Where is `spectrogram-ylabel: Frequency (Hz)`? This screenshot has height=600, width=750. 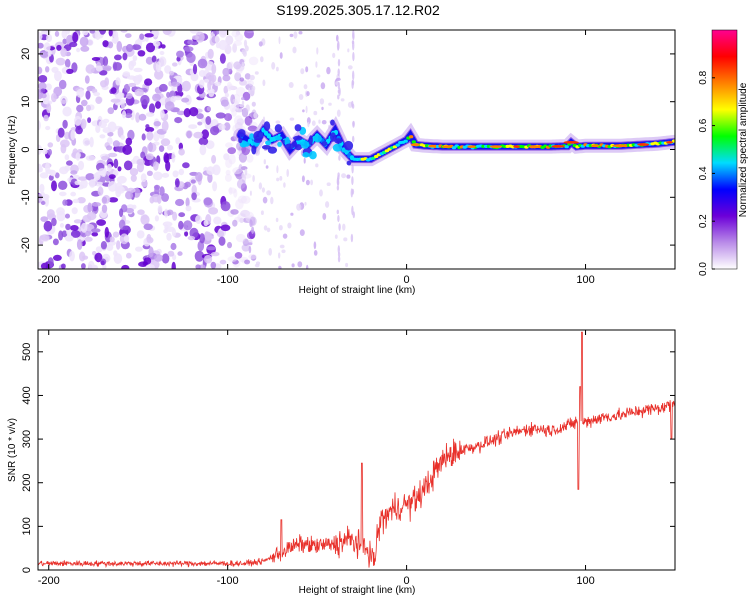
spectrogram-ylabel: Frequency (Hz) is located at coordinates (12, 150).